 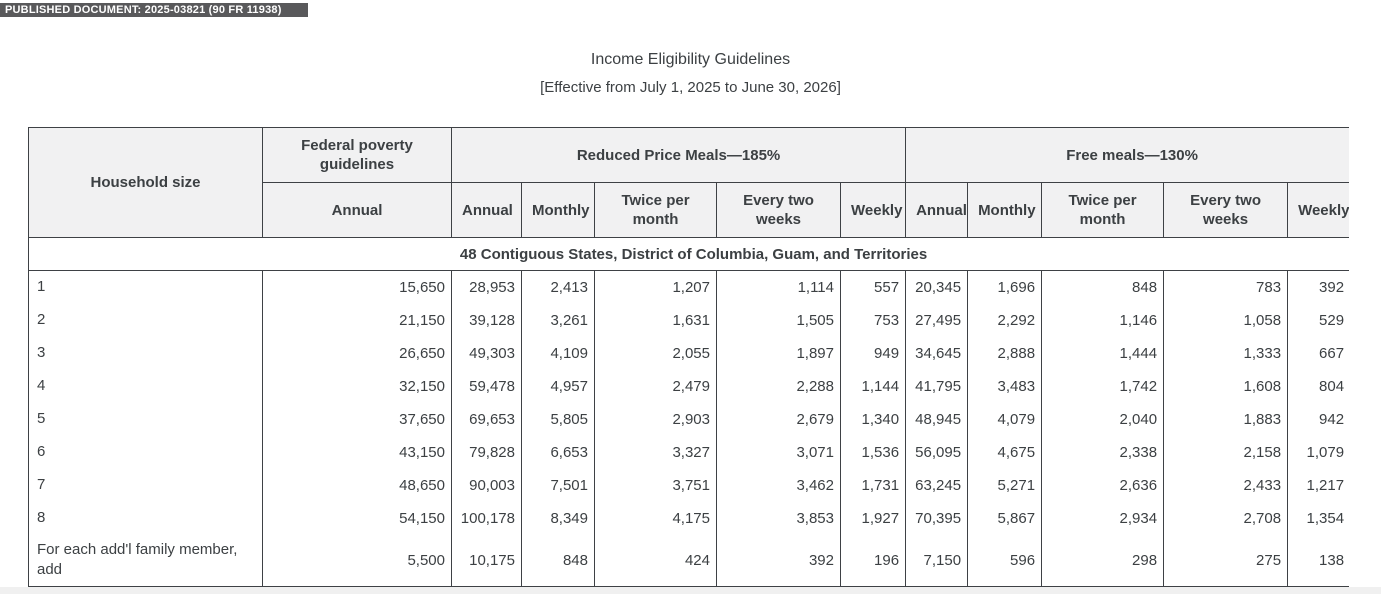 What do you see at coordinates (1005, 485) in the screenshot?
I see `value-cell: 5,271` at bounding box center [1005, 485].